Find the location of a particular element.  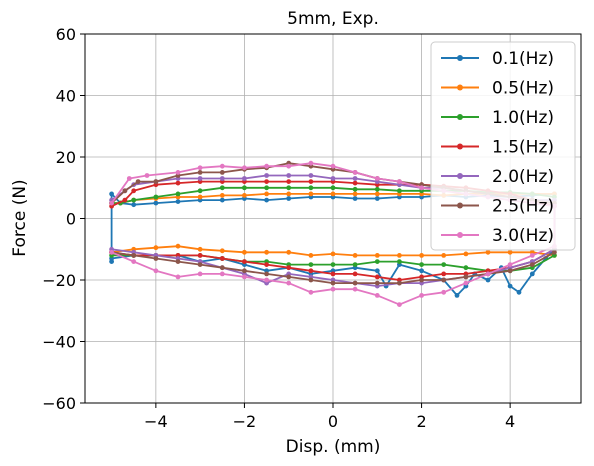

legend-entry: 3.0(Hz) is located at coordinates (497, 236).